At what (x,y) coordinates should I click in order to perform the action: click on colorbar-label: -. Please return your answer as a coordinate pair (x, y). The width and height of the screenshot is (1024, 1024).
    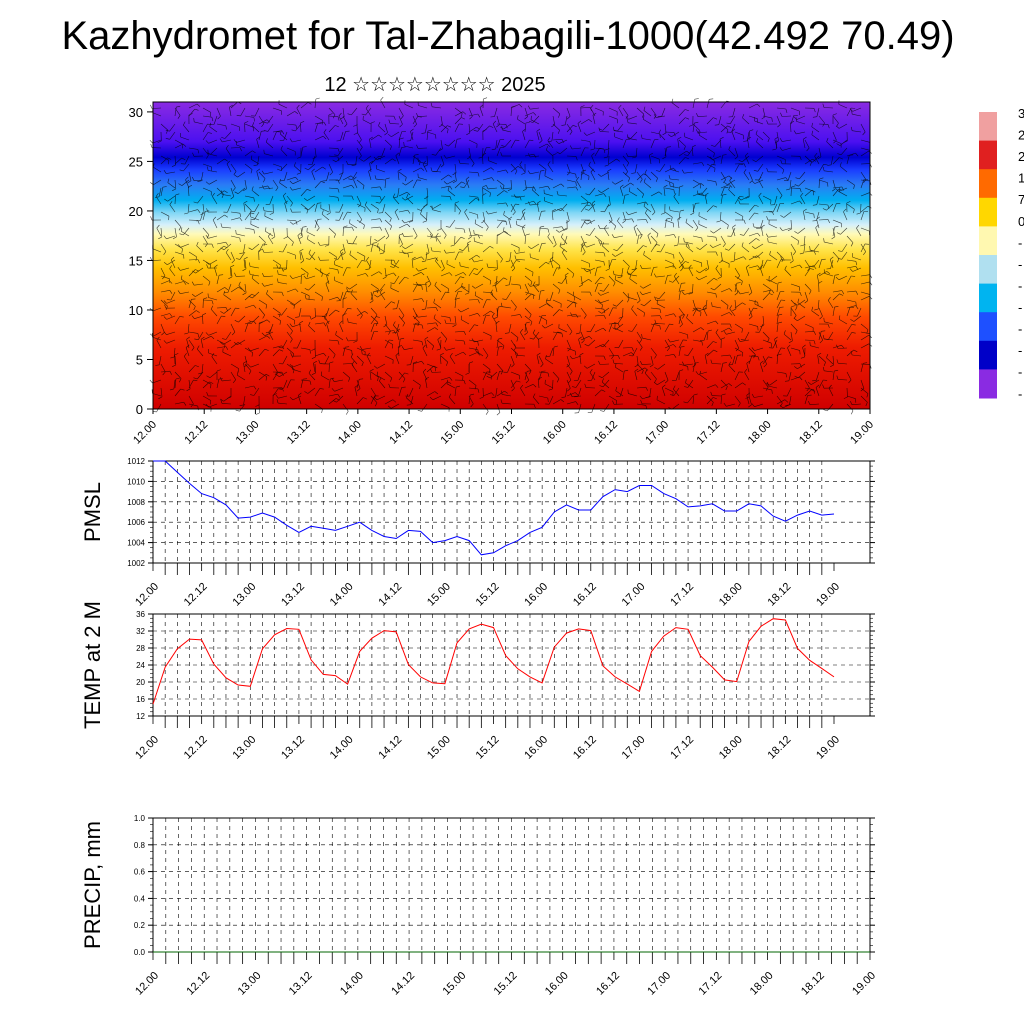
    Looking at the image, I should click on (1020, 242).